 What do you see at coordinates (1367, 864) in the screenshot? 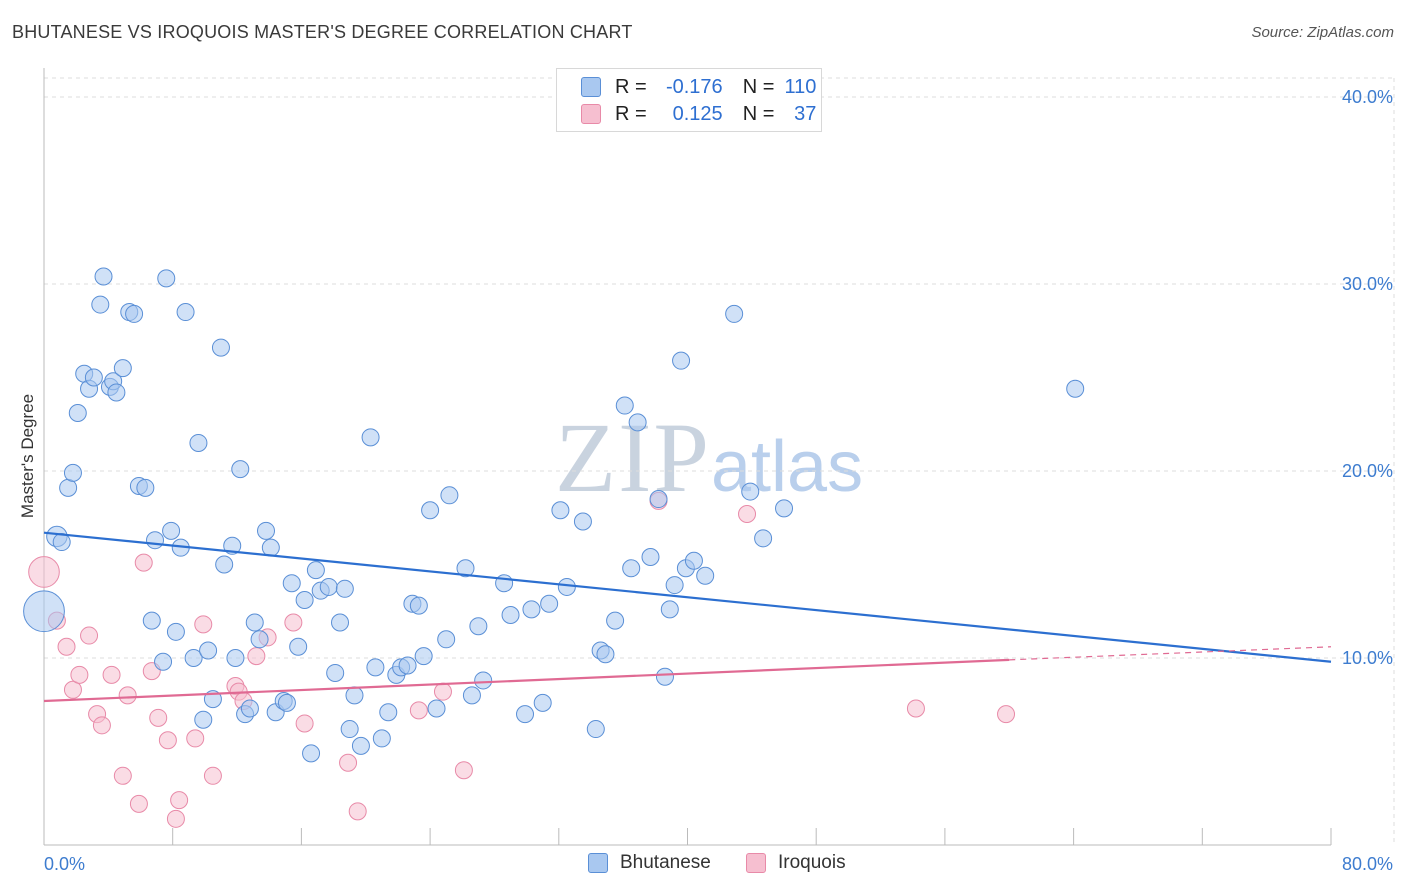
I see `x-tick-label: 80.0%` at bounding box center [1367, 864].